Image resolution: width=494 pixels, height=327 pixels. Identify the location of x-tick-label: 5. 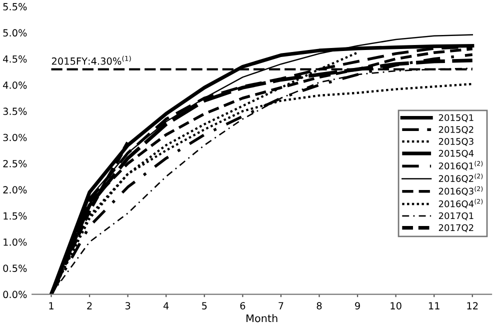
(204, 306).